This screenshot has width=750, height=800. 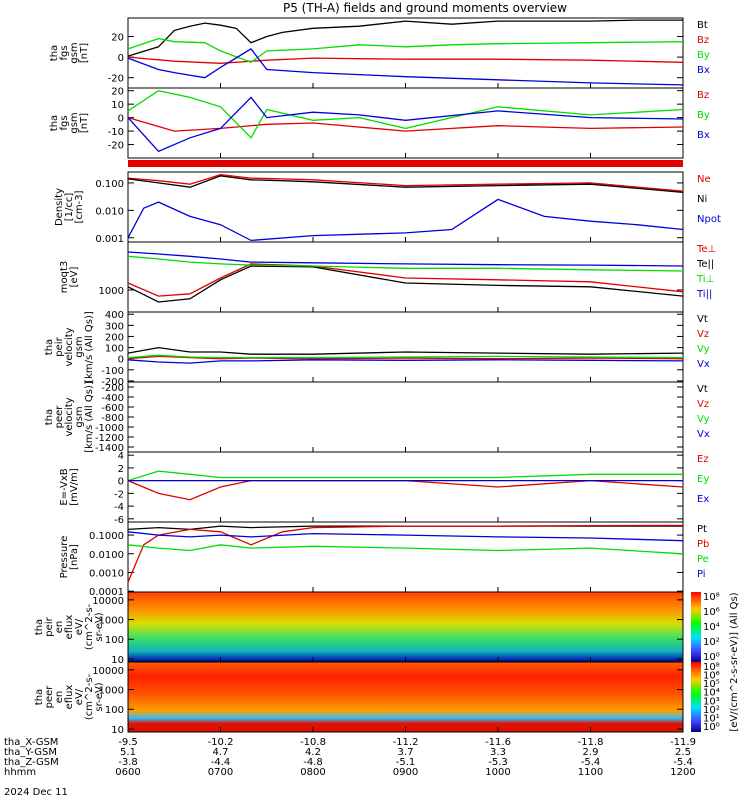 What do you see at coordinates (59, 207) in the screenshot?
I see `y-axis-label-line: Density` at bounding box center [59, 207].